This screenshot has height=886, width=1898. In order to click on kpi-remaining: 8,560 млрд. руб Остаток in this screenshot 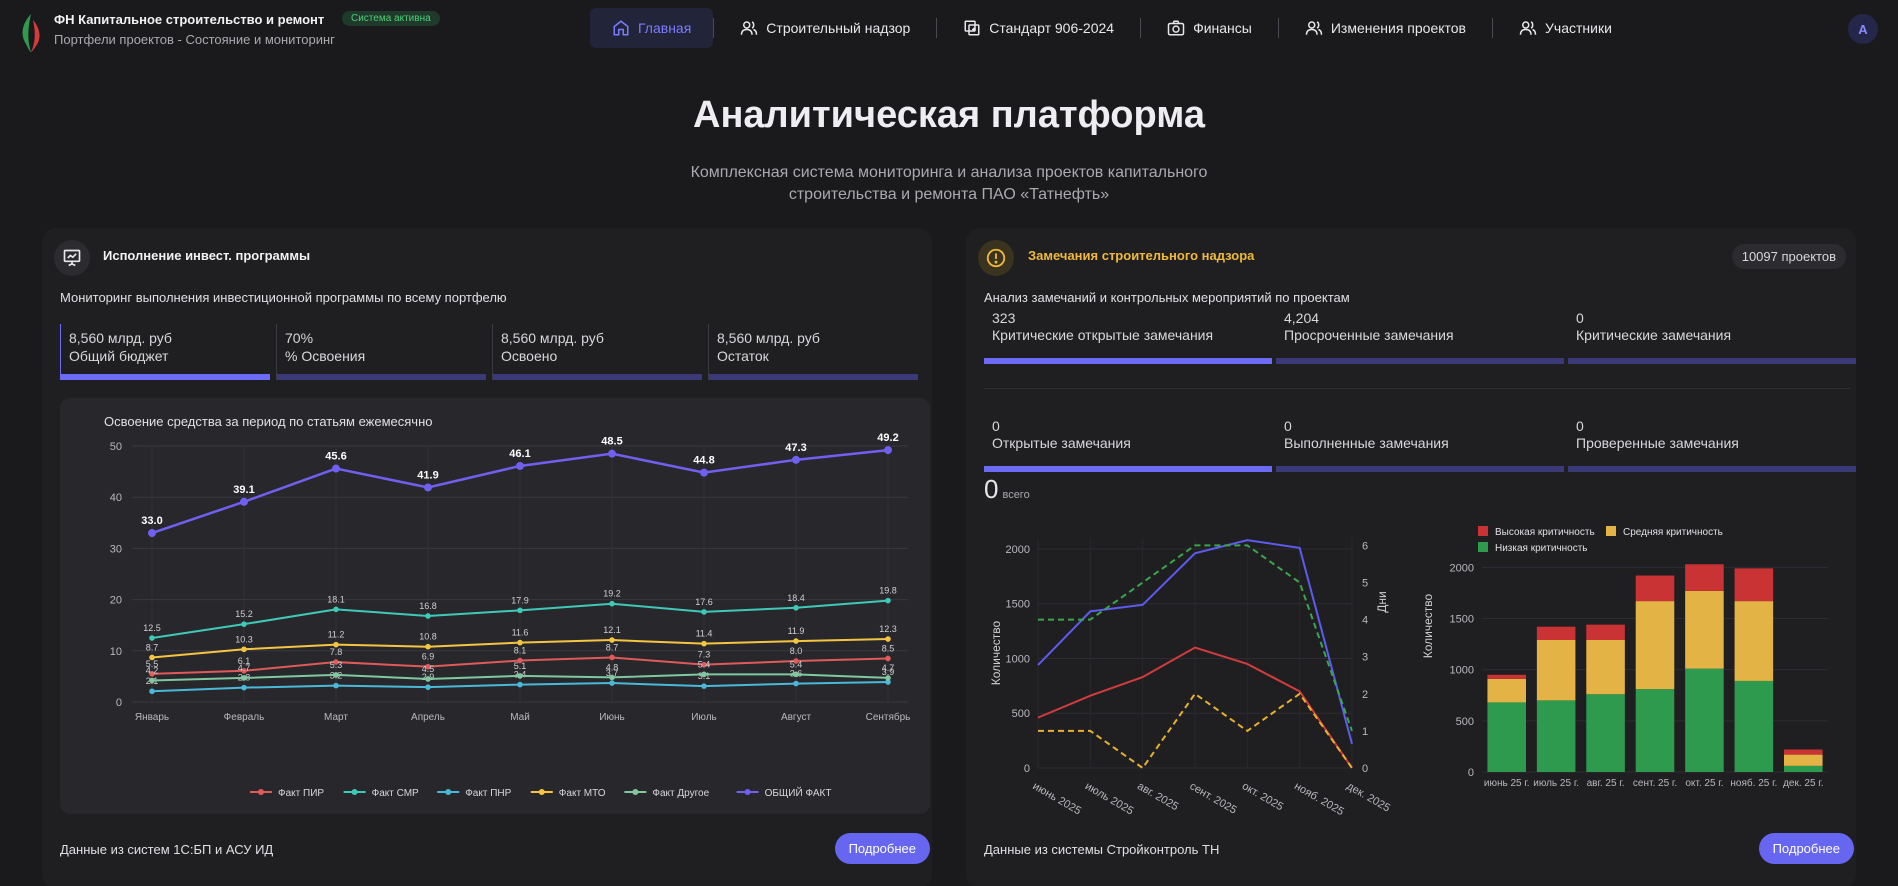, I will do `click(813, 352)`.